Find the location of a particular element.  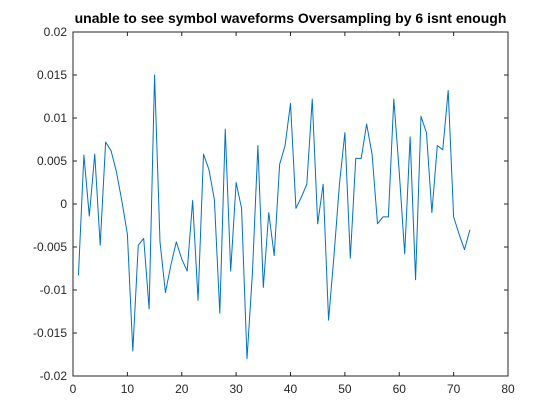

x-tick-label: 50 is located at coordinates (345, 389).